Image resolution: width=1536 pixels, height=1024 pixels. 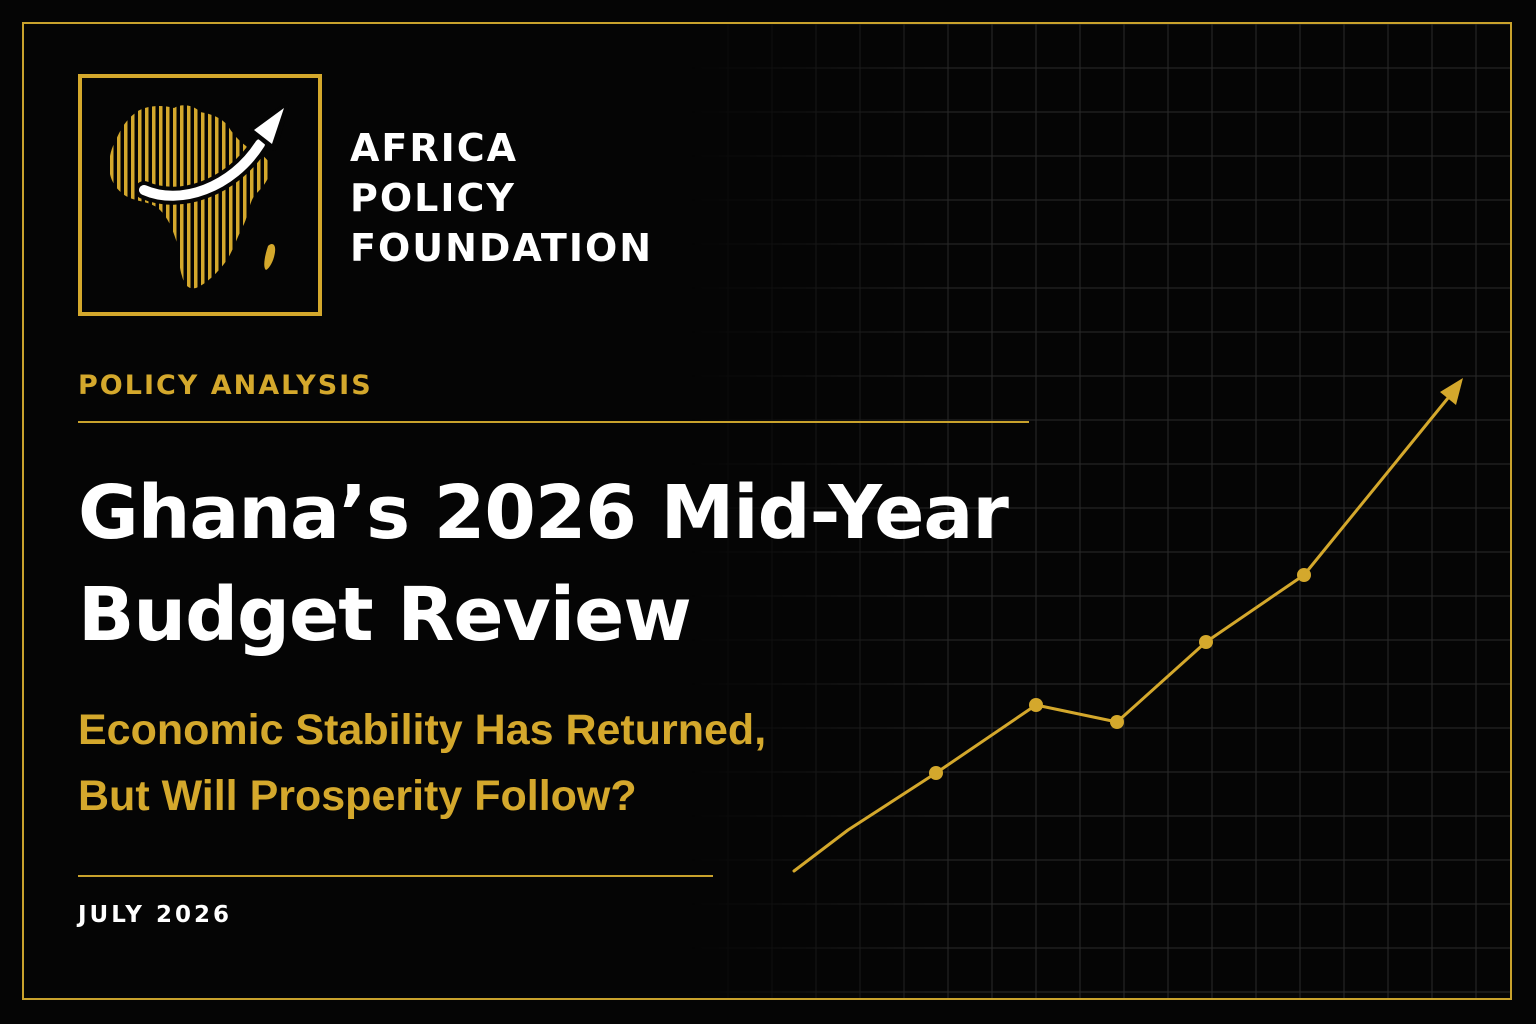 I want to click on logo, so click(x=200, y=195).